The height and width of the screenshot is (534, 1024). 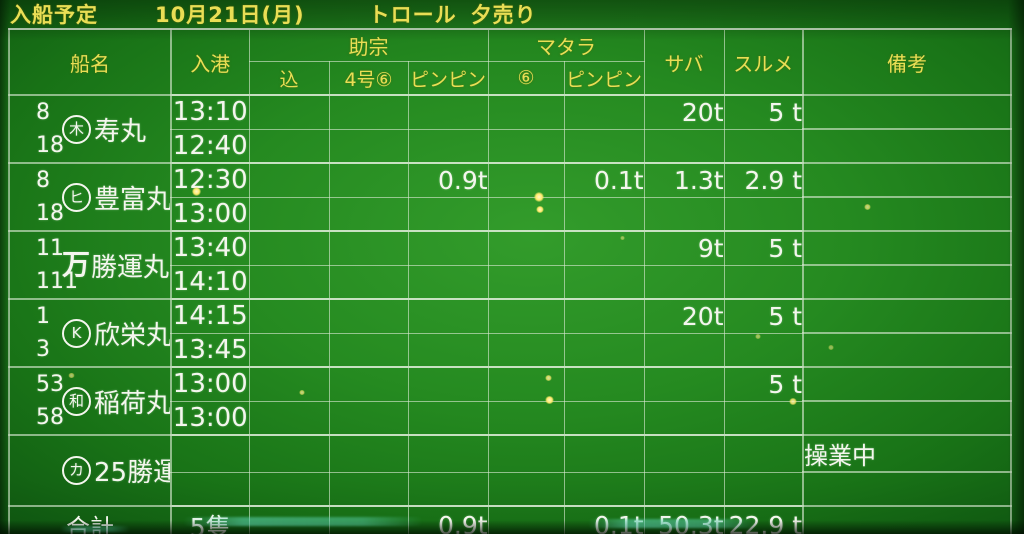 I want to click on title-bar: 入船予定 10月21日(月) トロール 夕売り, so click(x=510, y=13).